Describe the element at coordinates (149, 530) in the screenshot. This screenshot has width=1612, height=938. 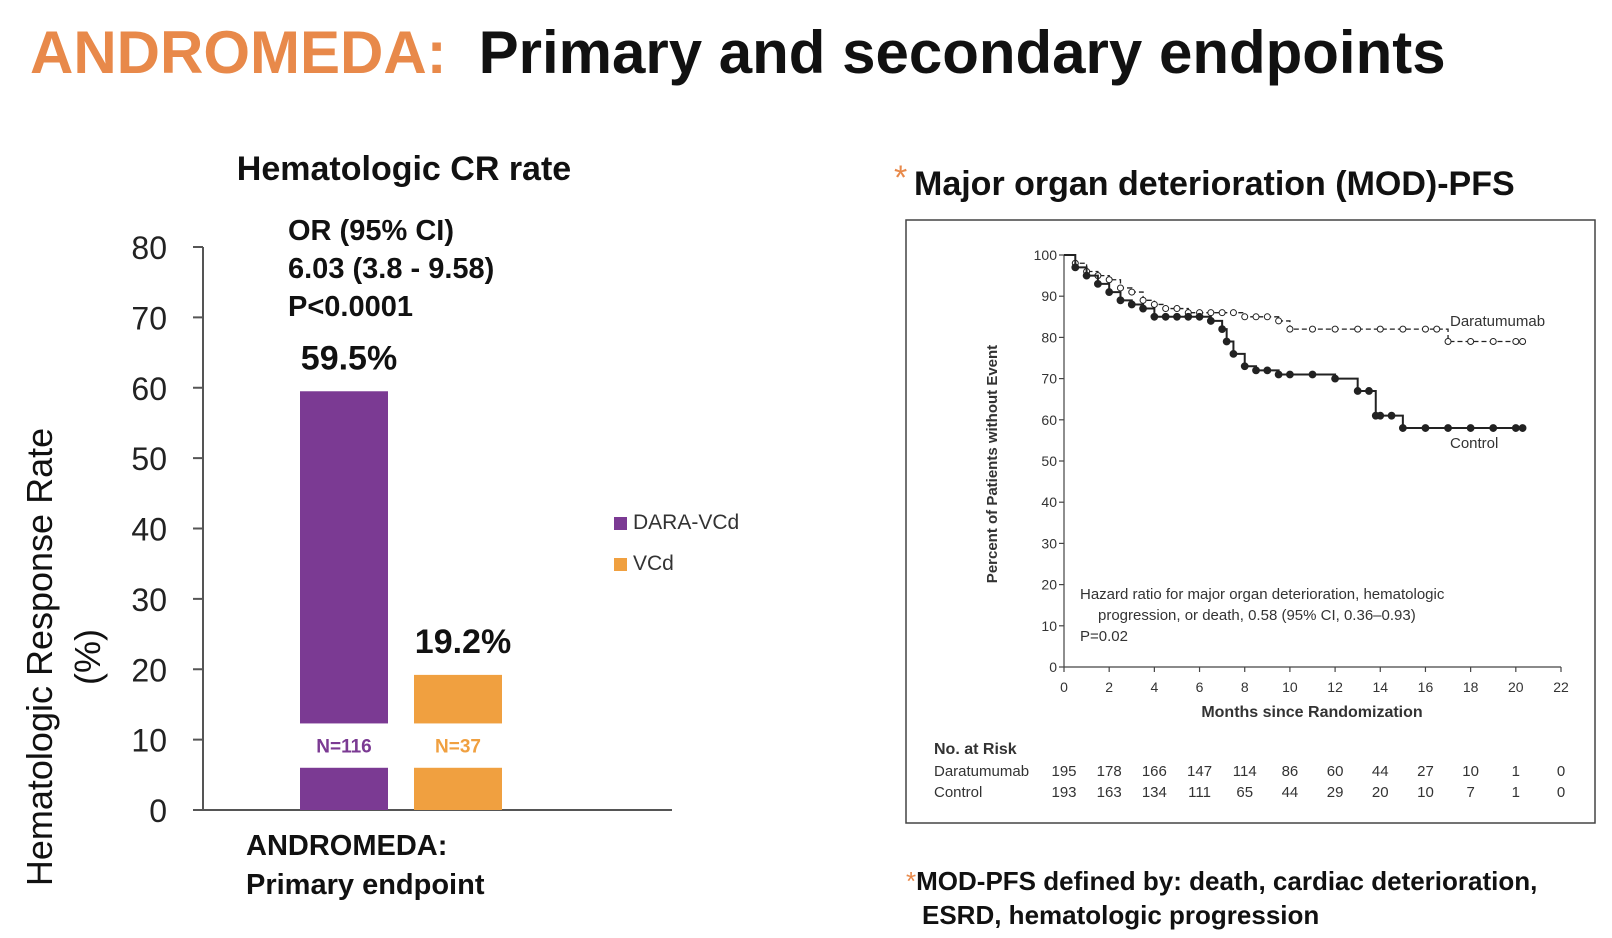
I see `y-tick-label: 40` at that location.